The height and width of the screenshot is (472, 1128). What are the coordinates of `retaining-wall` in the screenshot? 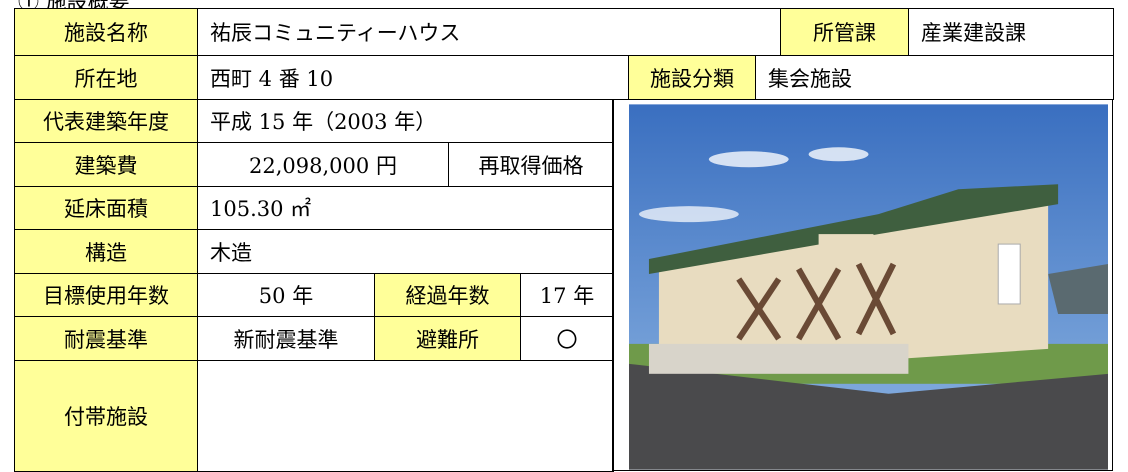 It's located at (778, 358).